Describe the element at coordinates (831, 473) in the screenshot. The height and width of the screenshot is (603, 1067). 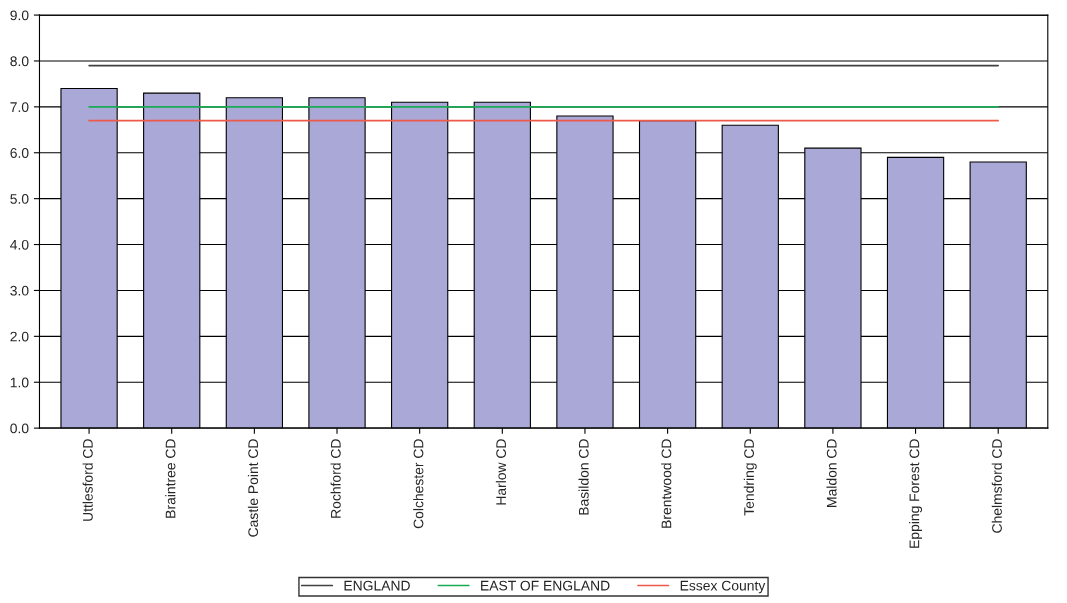
I see `x-tick-label: Maldon CD` at that location.